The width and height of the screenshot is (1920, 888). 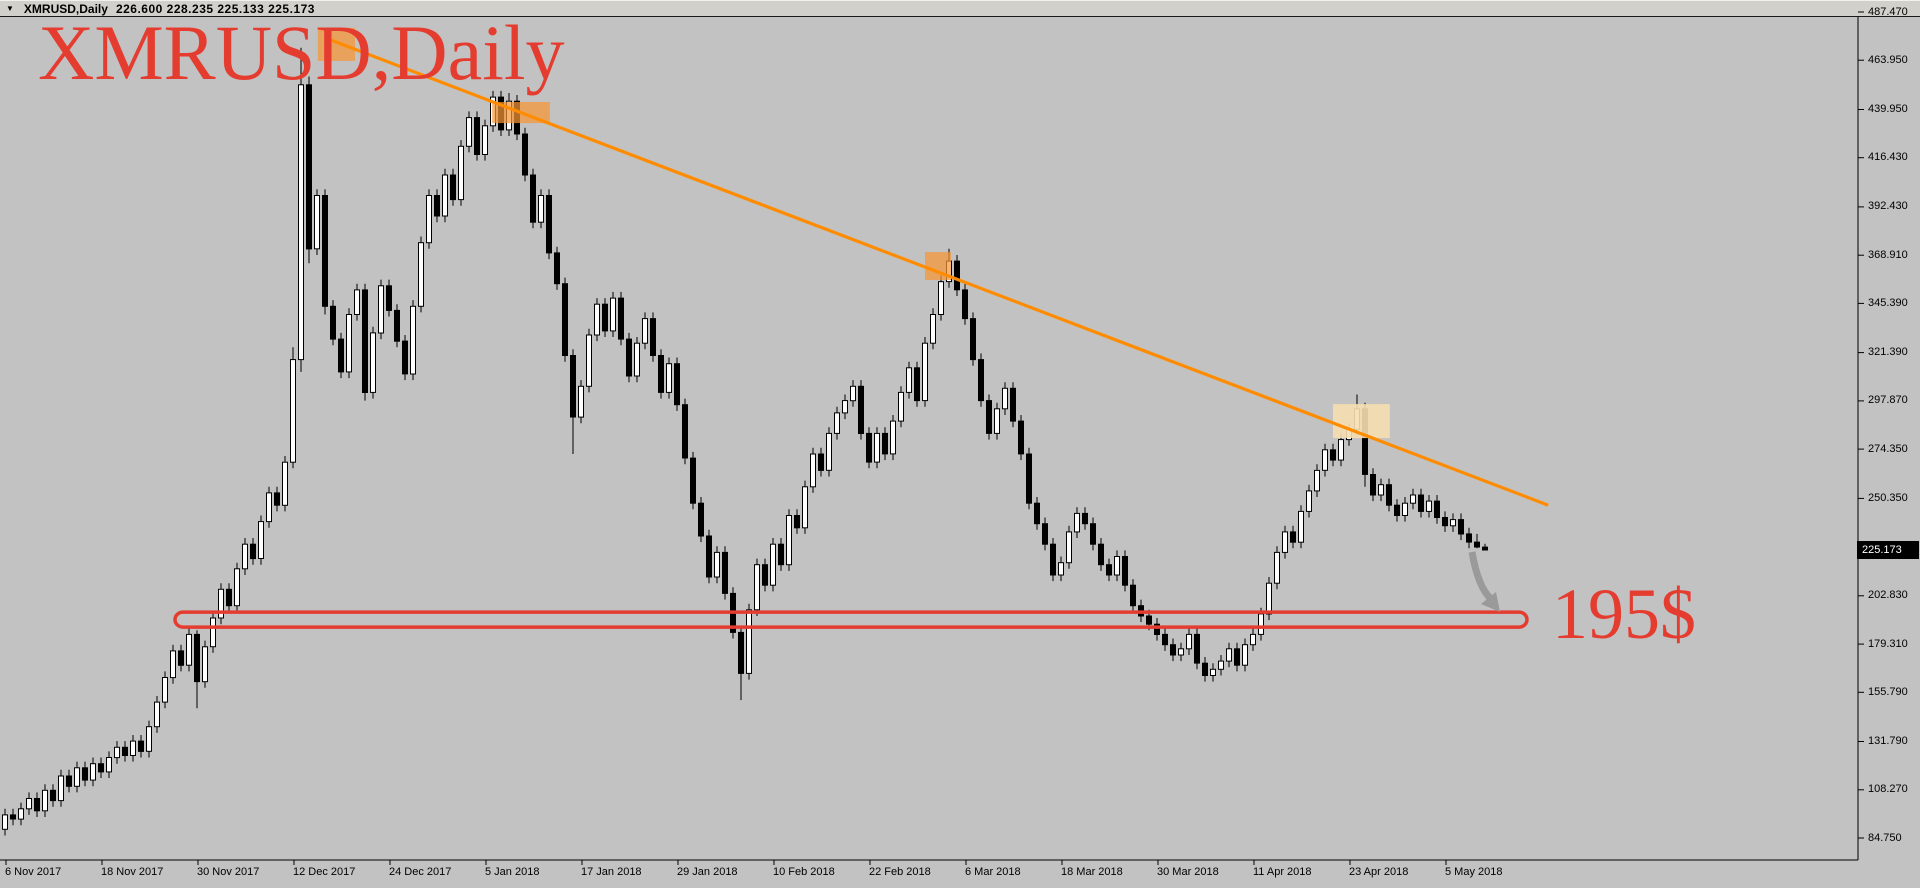 What do you see at coordinates (1888, 206) in the screenshot?
I see `price-axis-label: 392.430` at bounding box center [1888, 206].